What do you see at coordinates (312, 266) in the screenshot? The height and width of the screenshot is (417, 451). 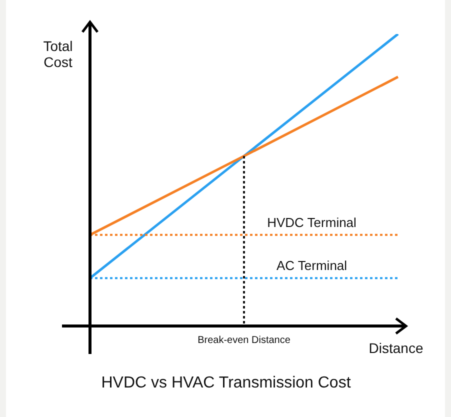 I see `ref-line-label: AC Terminal` at bounding box center [312, 266].